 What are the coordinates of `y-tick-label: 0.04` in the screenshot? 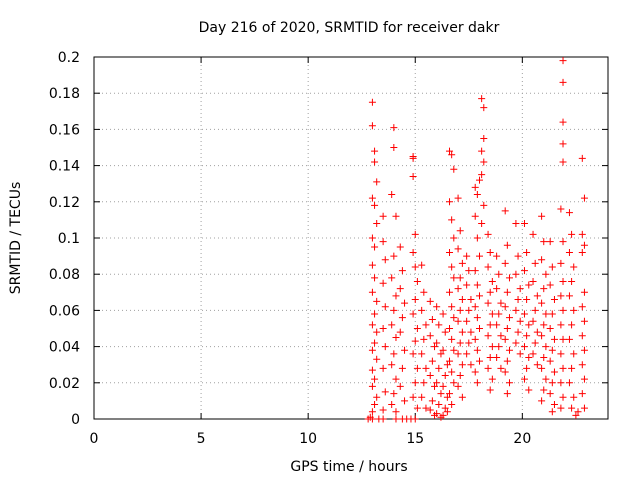 It's located at (64, 348).